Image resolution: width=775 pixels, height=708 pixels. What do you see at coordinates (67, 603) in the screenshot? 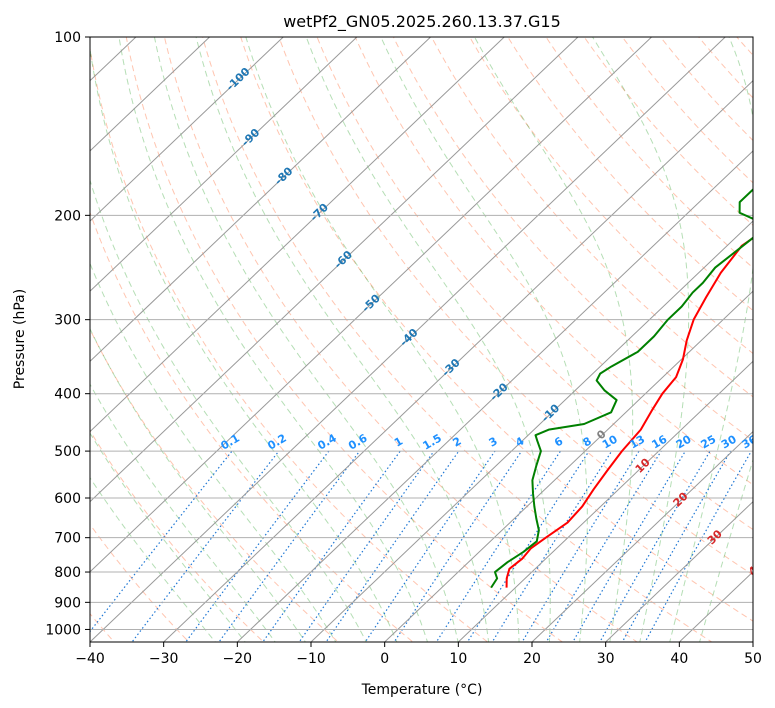
I see `y-tick-label: 900` at bounding box center [67, 603].